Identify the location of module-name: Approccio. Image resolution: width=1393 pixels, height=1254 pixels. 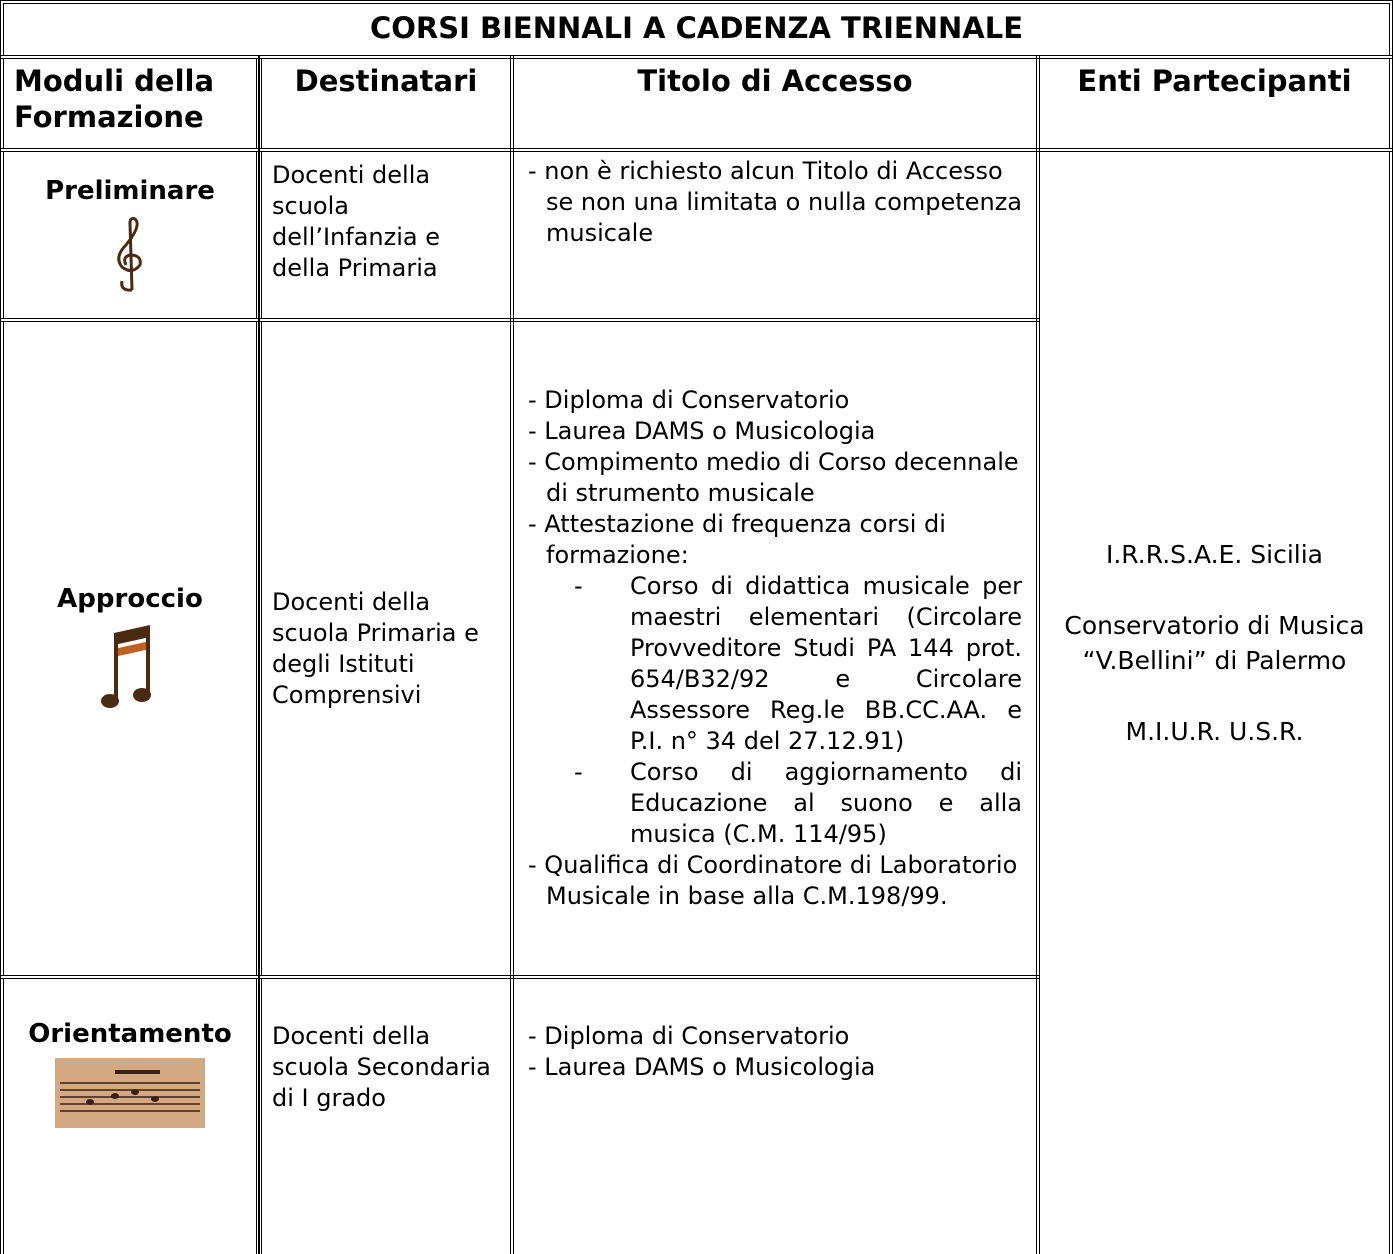
(130, 599).